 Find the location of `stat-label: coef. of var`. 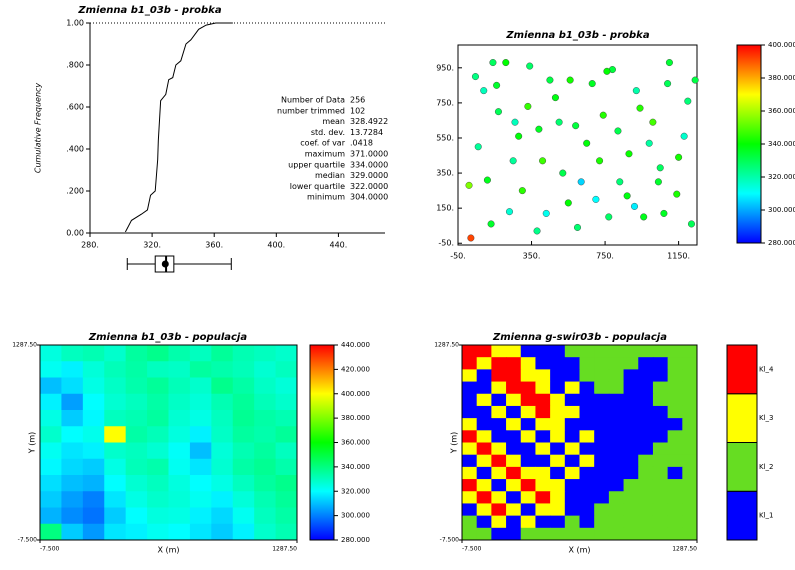

stat-label: coef. of var is located at coordinates (322, 143).